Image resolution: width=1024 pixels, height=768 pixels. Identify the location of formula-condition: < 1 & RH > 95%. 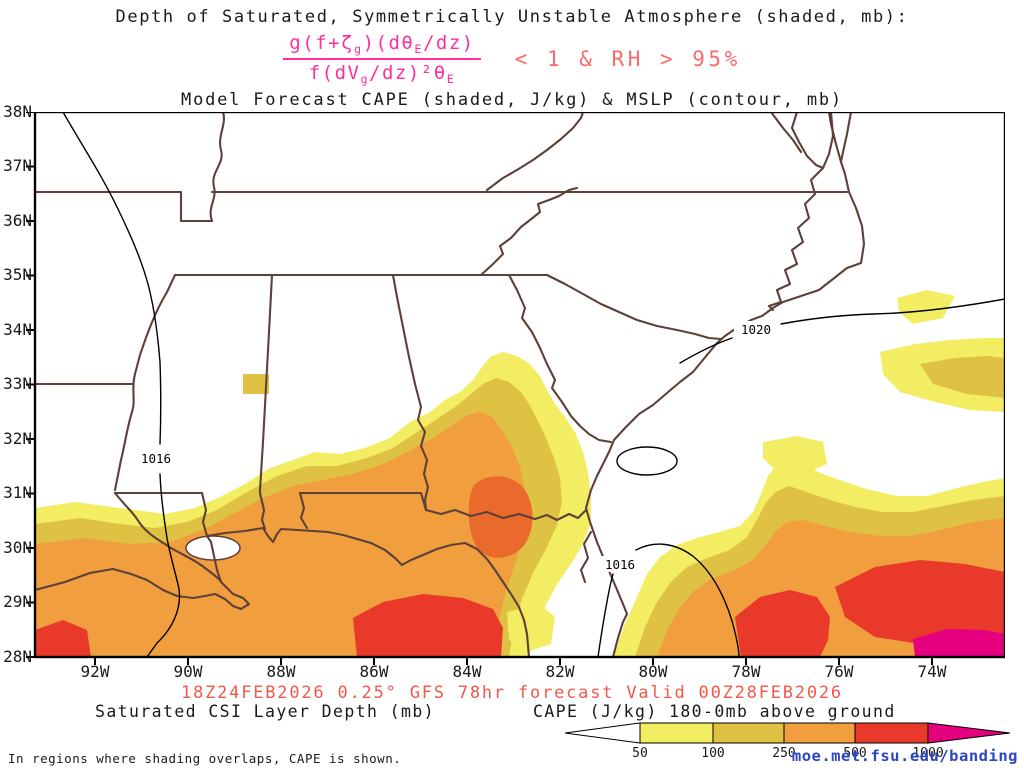
(627, 59).